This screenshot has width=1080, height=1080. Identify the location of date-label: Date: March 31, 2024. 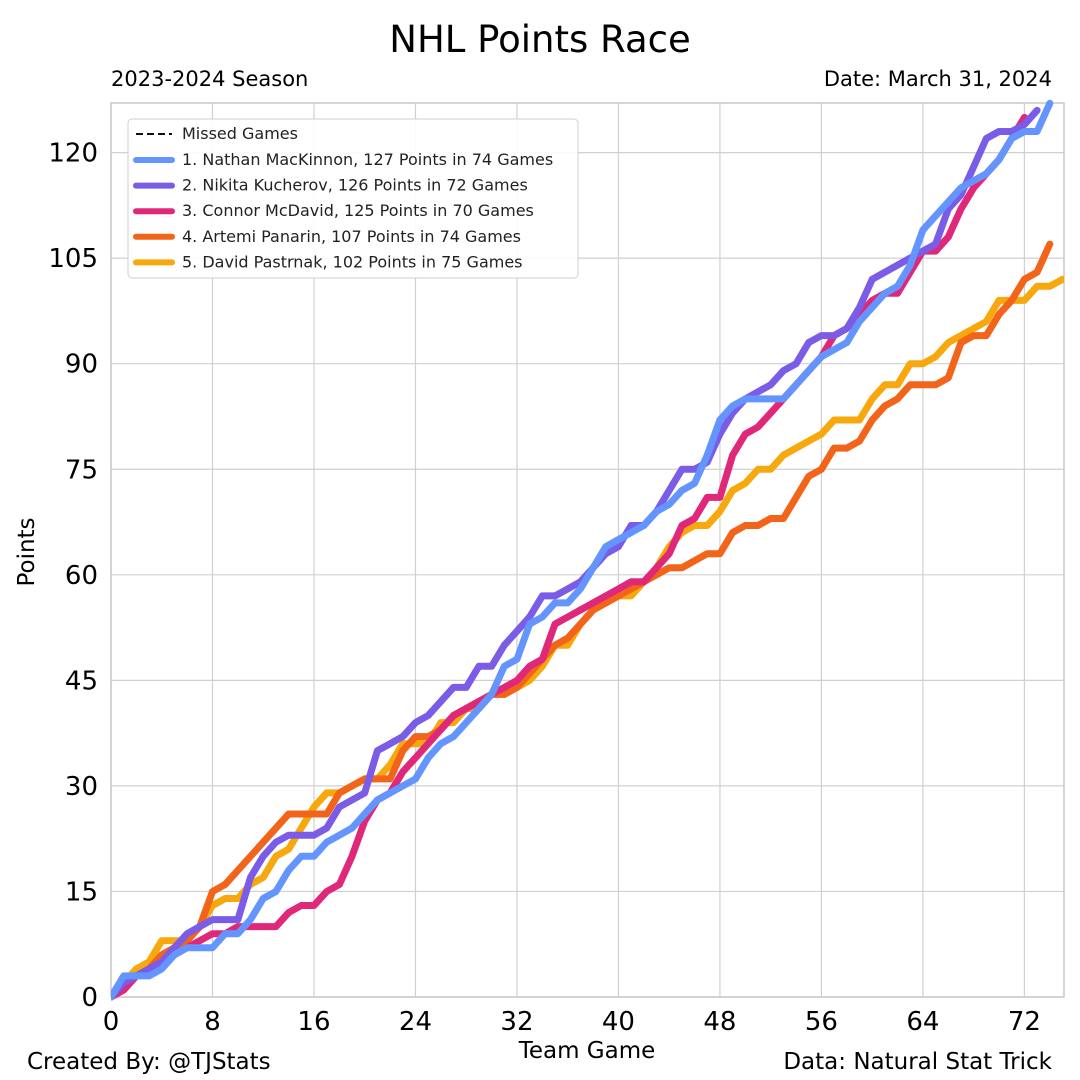
(938, 79).